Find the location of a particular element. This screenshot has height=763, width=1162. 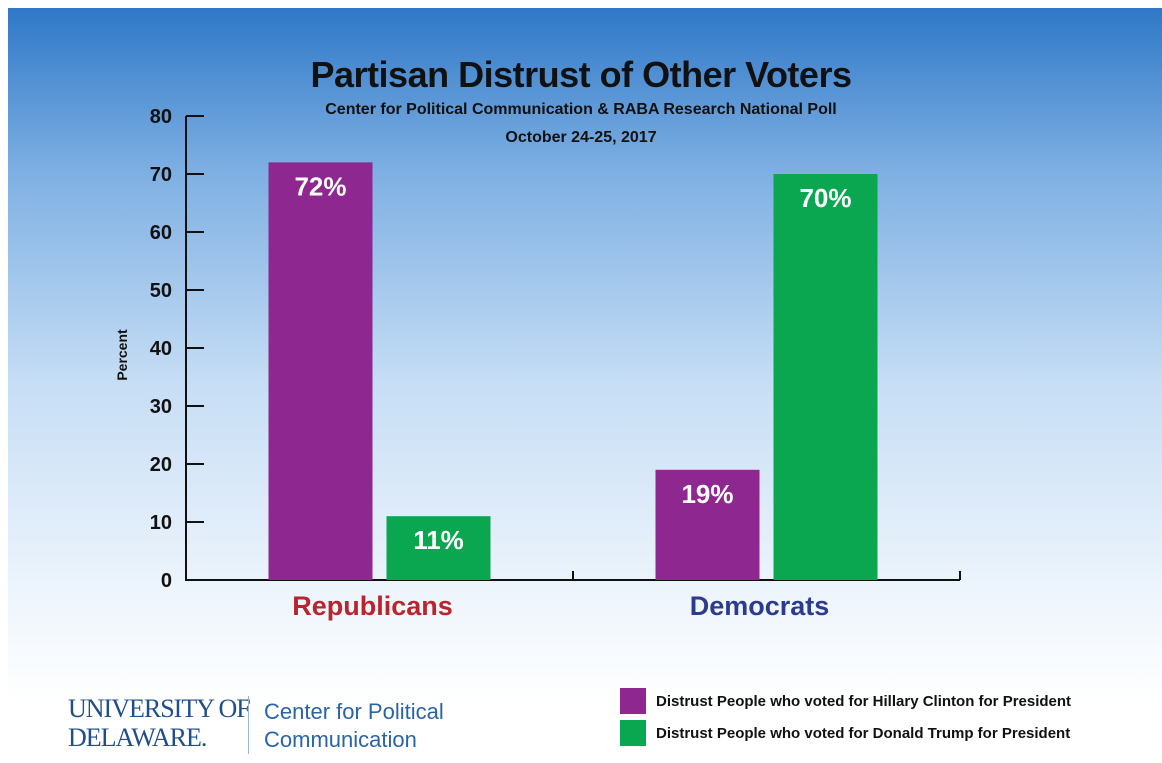

logo-university-text: UNIVERSITY OF is located at coordinates (159, 708).